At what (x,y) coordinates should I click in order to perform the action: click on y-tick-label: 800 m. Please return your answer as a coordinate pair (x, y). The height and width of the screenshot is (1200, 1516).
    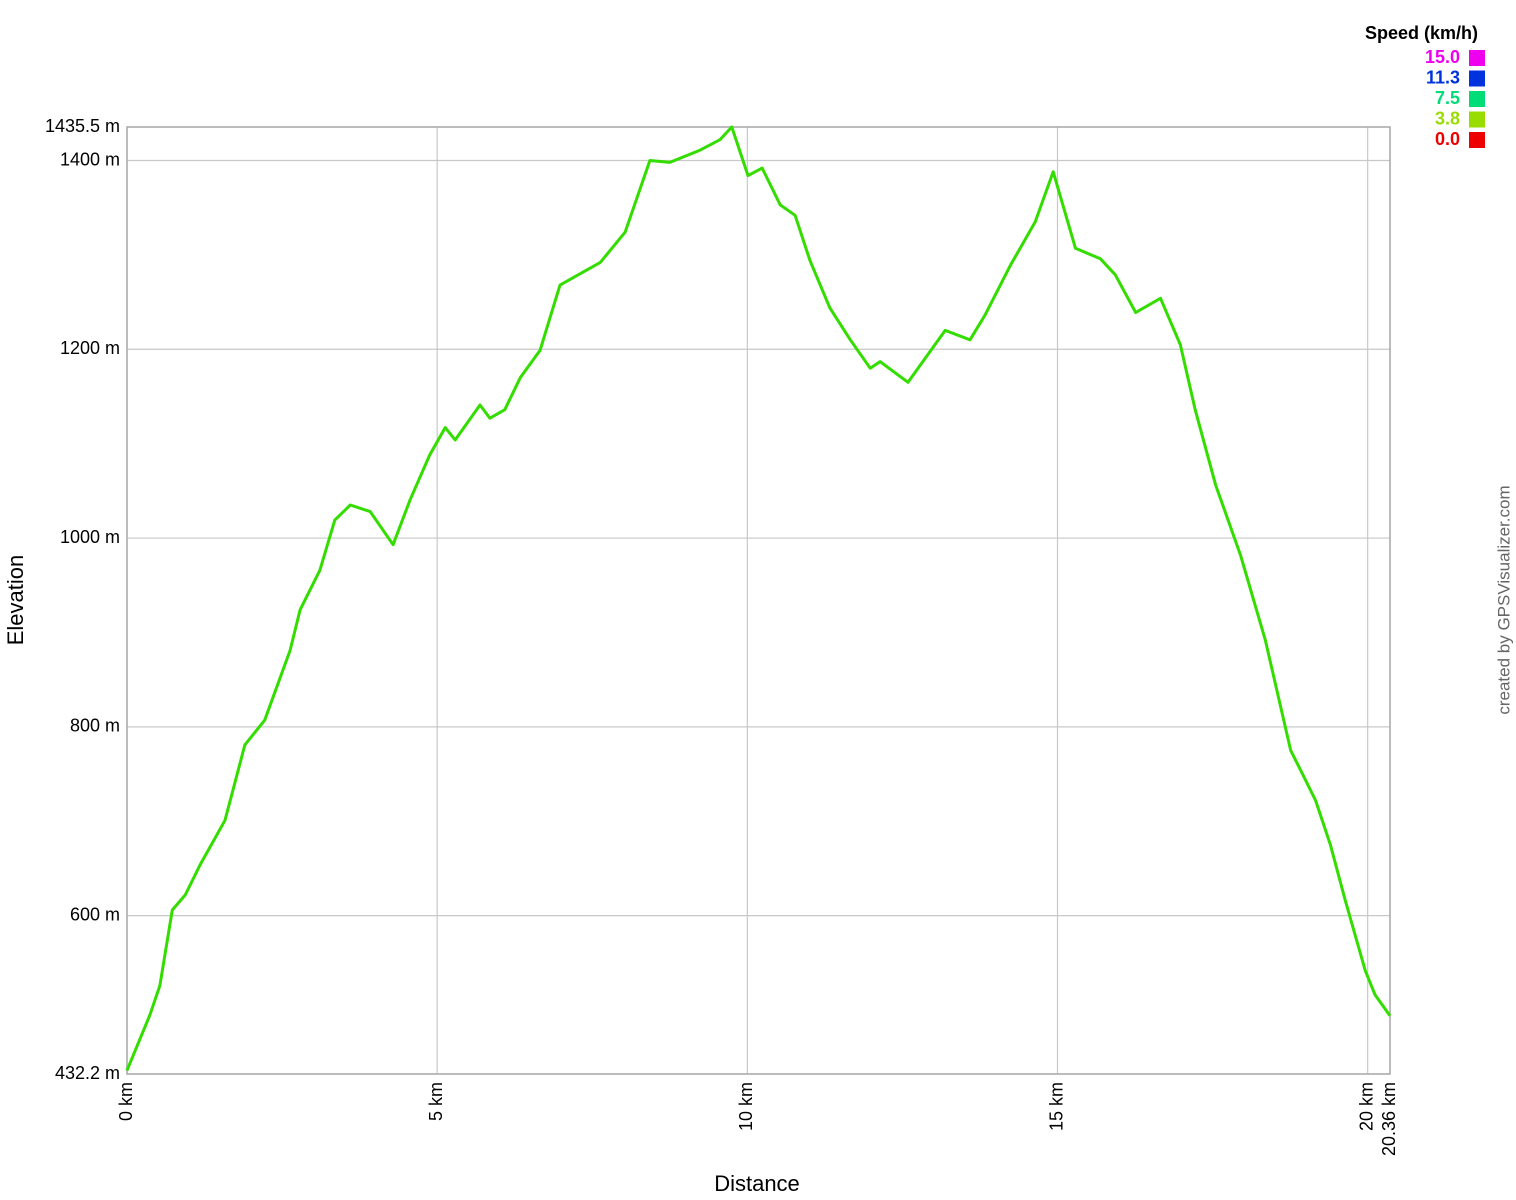
    Looking at the image, I should click on (95, 726).